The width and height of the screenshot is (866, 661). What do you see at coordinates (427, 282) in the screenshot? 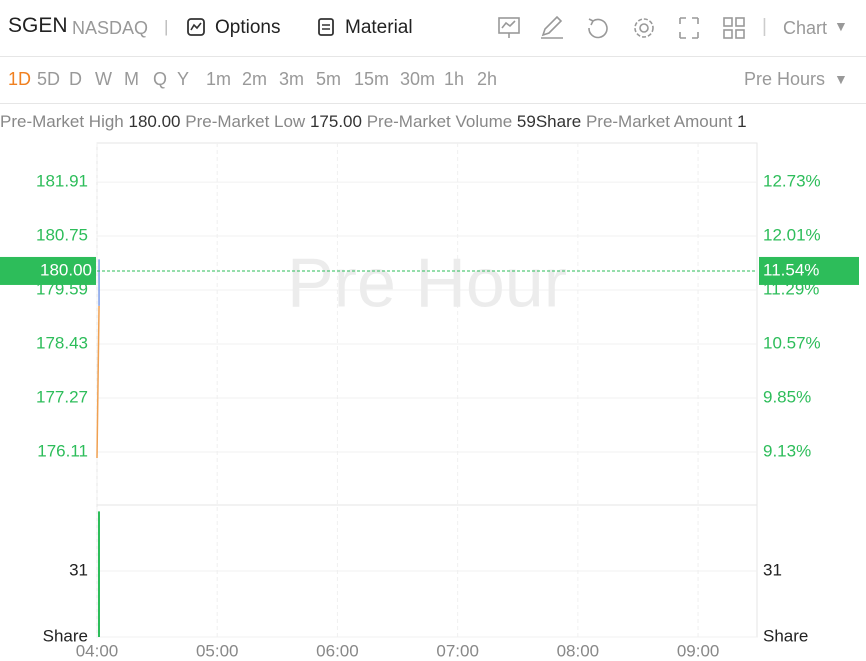
I see `watermark: Pre Hour` at bounding box center [427, 282].